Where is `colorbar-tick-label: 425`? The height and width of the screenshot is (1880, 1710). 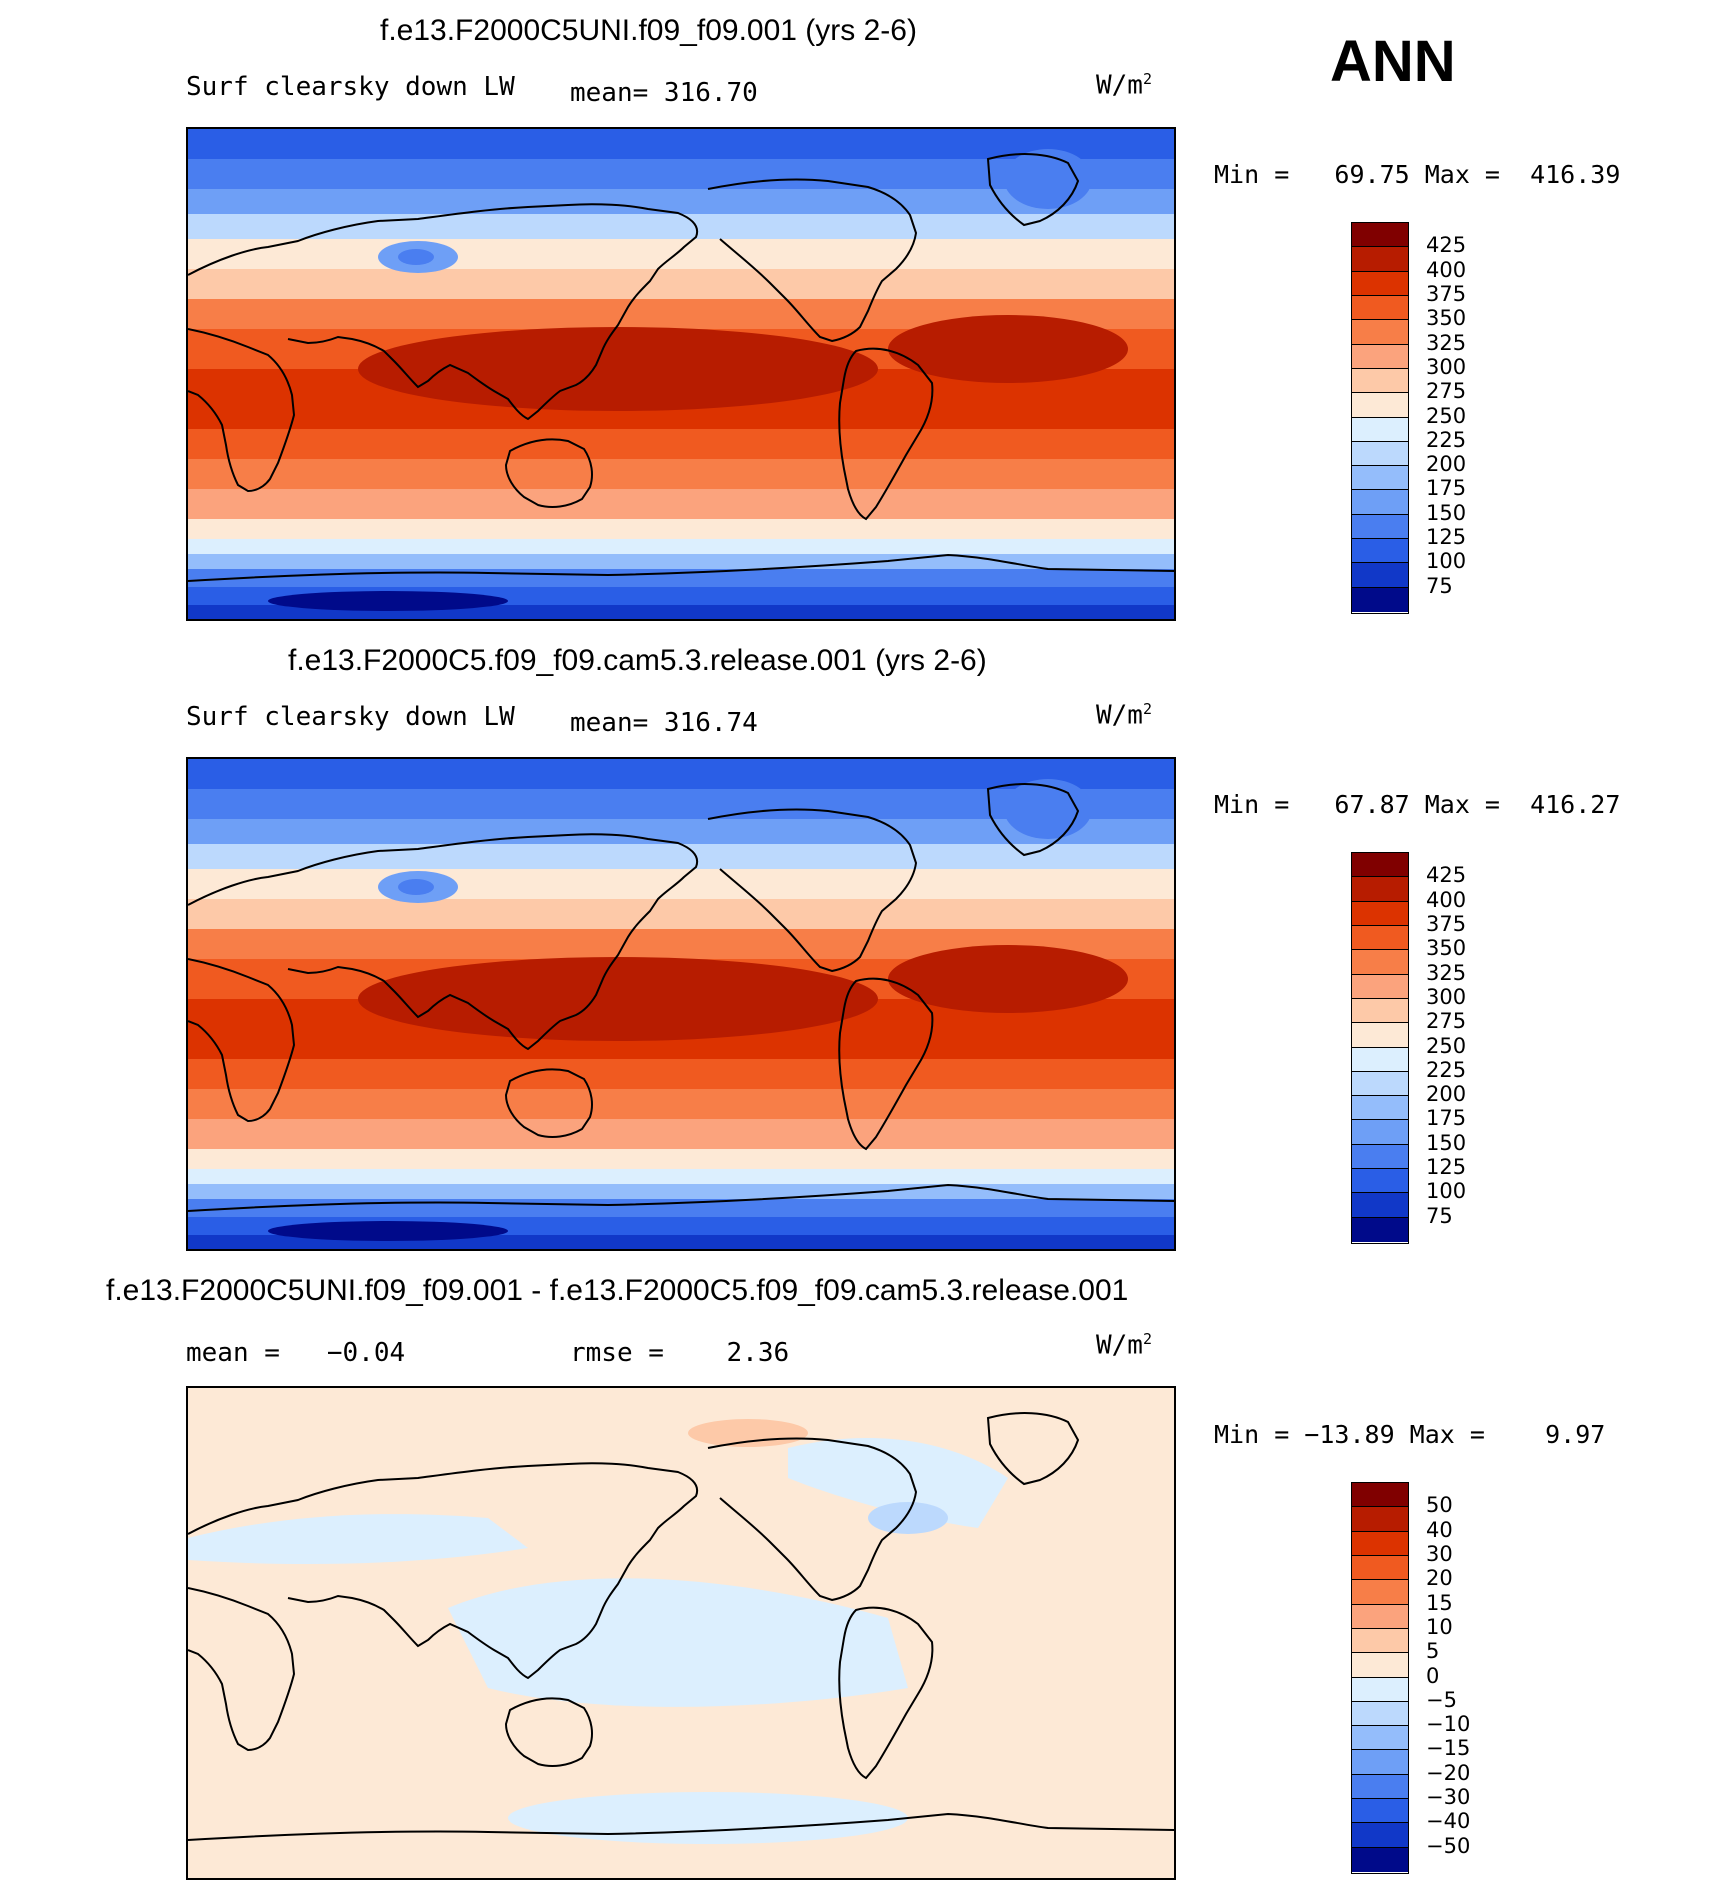 colorbar-tick-label: 425 is located at coordinates (1446, 245).